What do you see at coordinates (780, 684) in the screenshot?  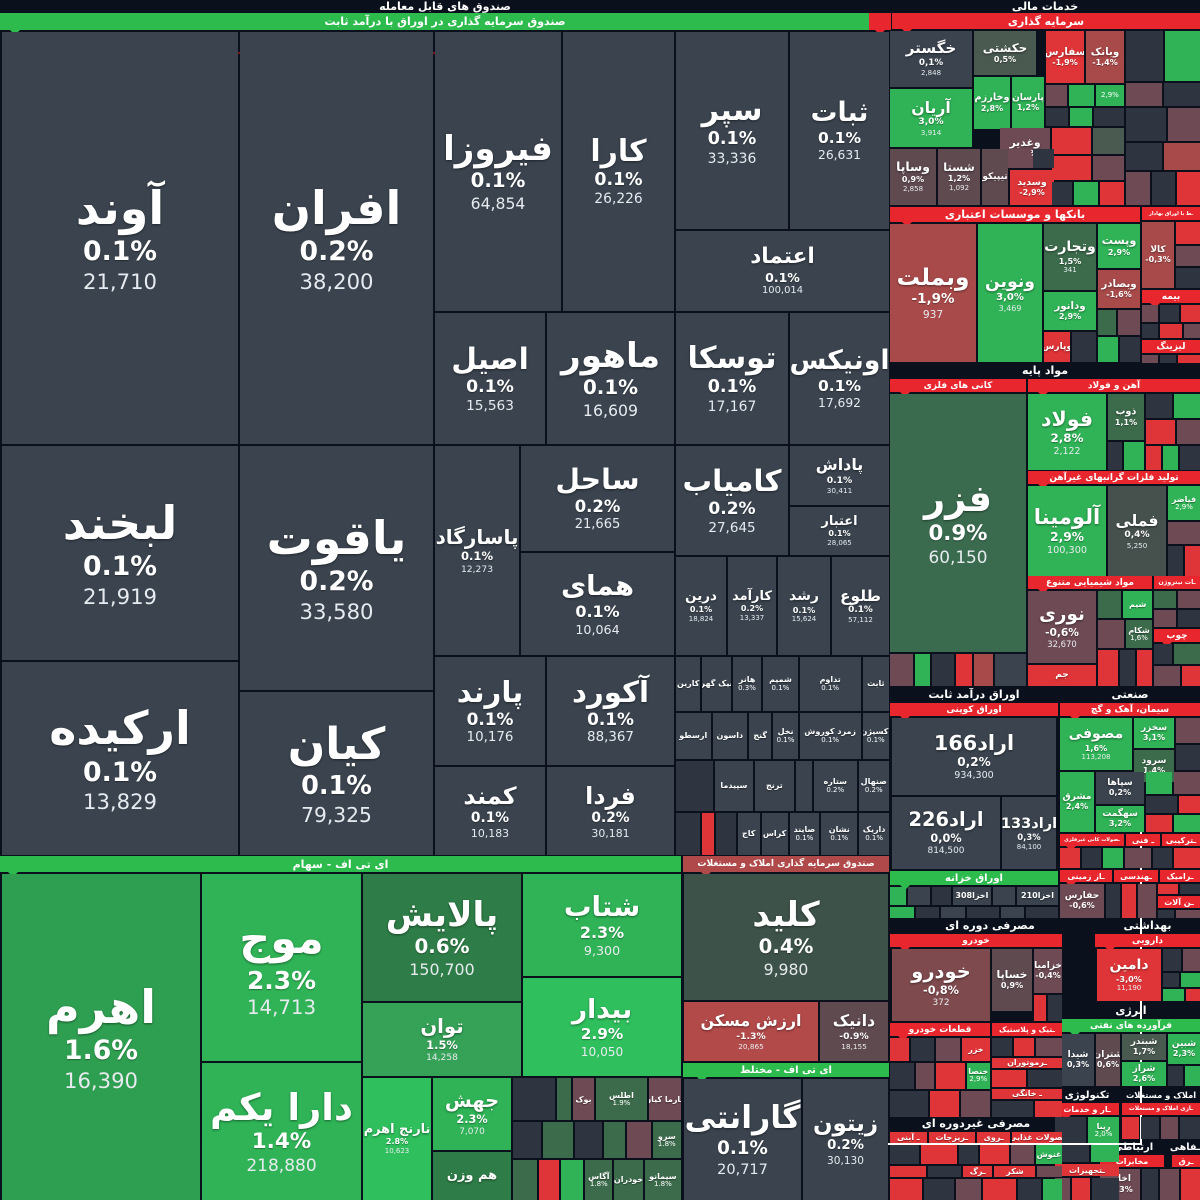 I see `treemap-cell: شمیم 0.1%` at bounding box center [780, 684].